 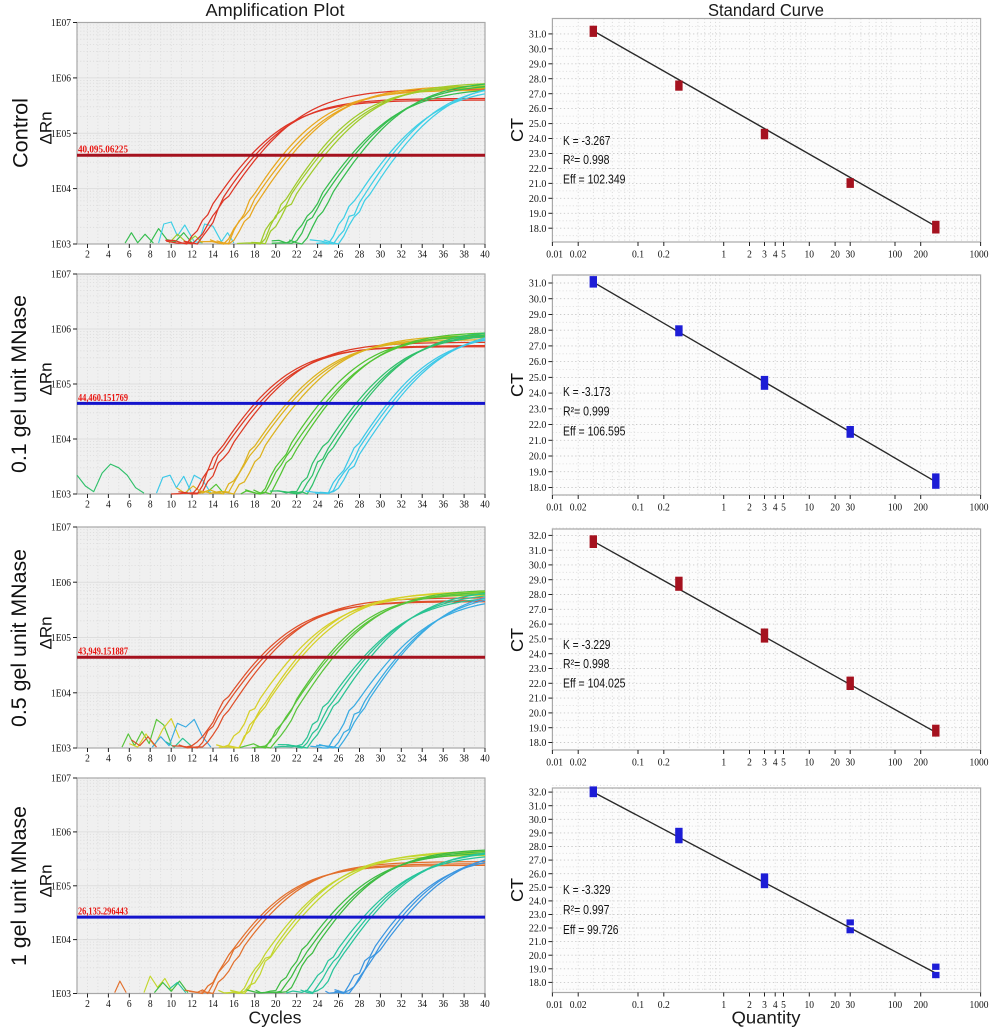 I want to click on svg-text: 26,135.296443, so click(x=103, y=912).